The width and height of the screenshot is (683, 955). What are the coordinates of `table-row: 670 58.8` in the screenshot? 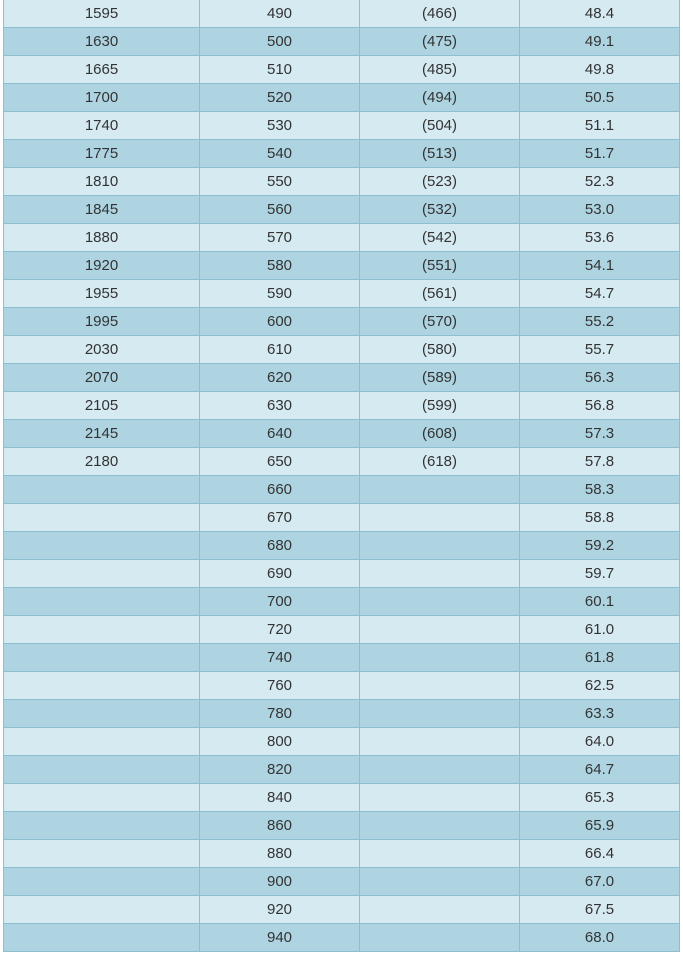 It's located at (341, 517).